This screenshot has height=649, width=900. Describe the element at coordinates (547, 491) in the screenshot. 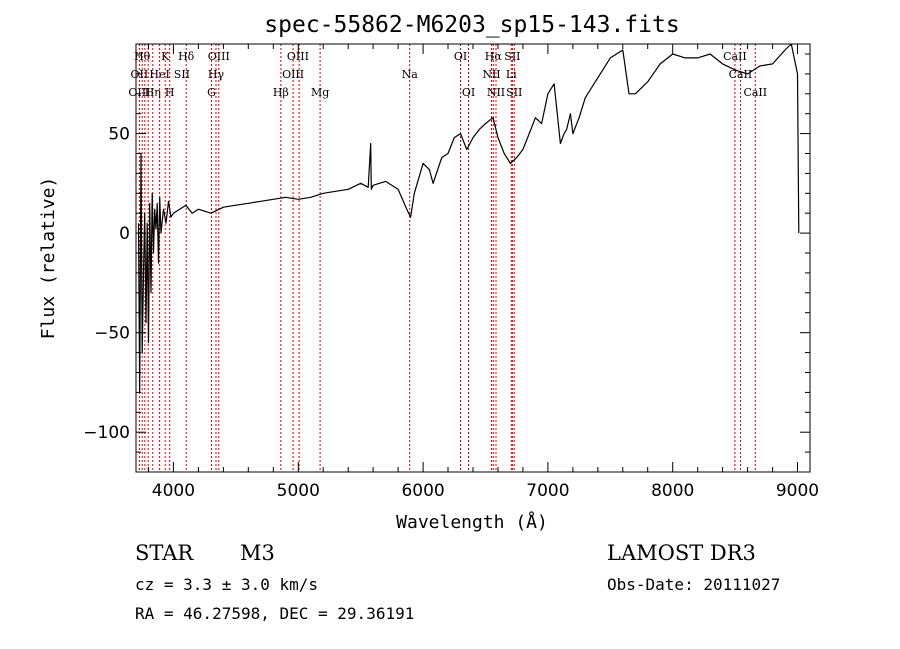

I see `x-tick-label: 7000` at that location.